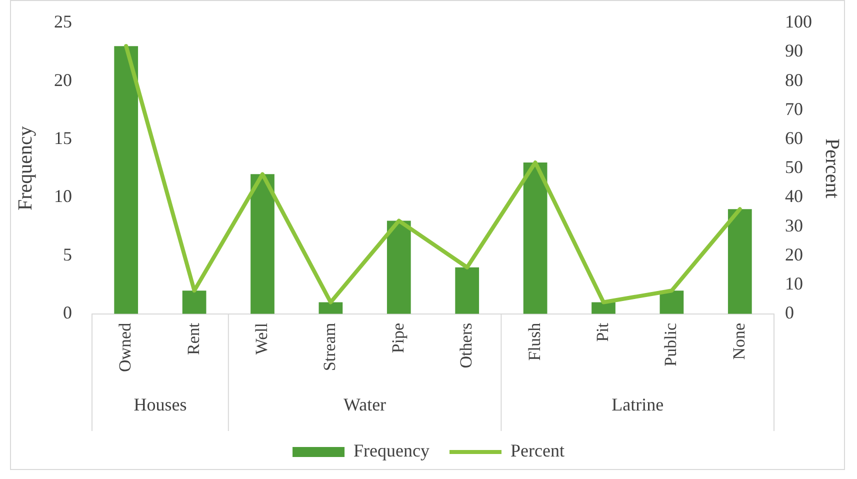 The height and width of the screenshot is (479, 857). Describe the element at coordinates (63, 80) in the screenshot. I see `y-tick-label: 20` at that location.